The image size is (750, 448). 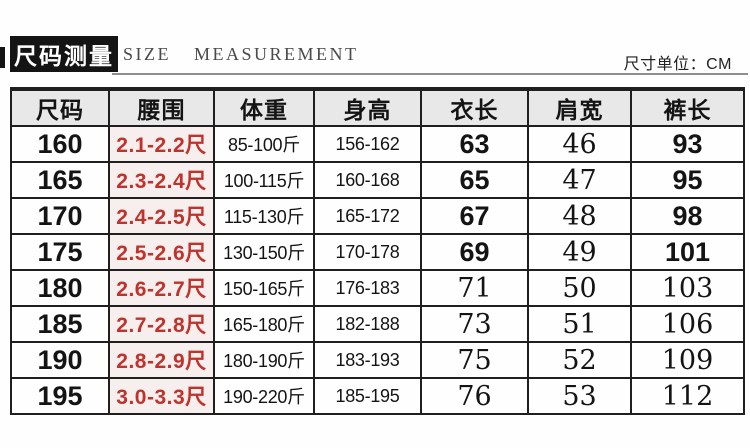 I want to click on table-cell-weight: 100-115斤, so click(x=264, y=180).